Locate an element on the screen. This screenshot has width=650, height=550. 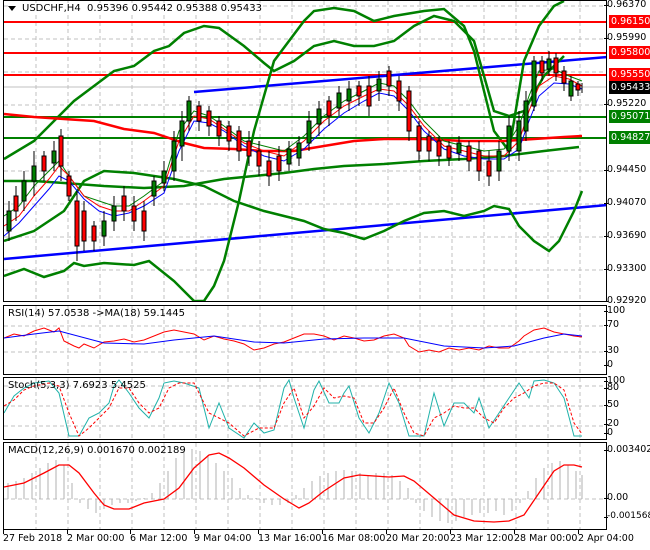
rsi-tick: 30 is located at coordinates (611, 350).